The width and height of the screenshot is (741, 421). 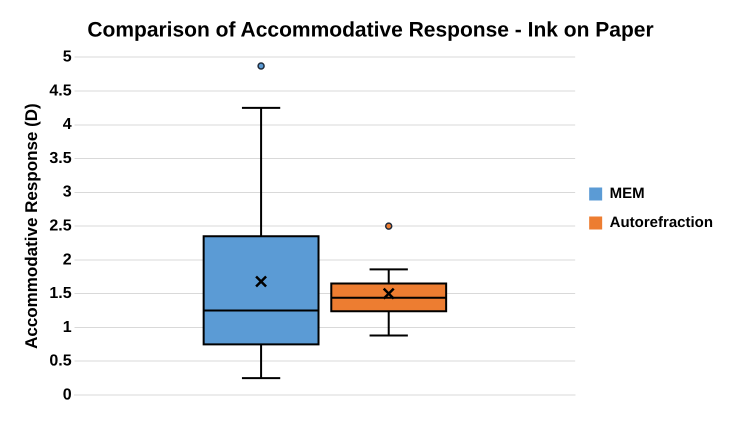 What do you see at coordinates (67, 192) in the screenshot?
I see `y-tick-label: 3` at bounding box center [67, 192].